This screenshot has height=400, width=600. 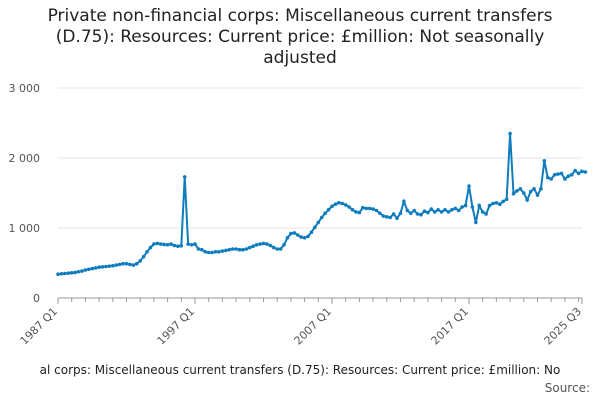 I want to click on x-tick-label: 2007 Q1, so click(x=313, y=326).